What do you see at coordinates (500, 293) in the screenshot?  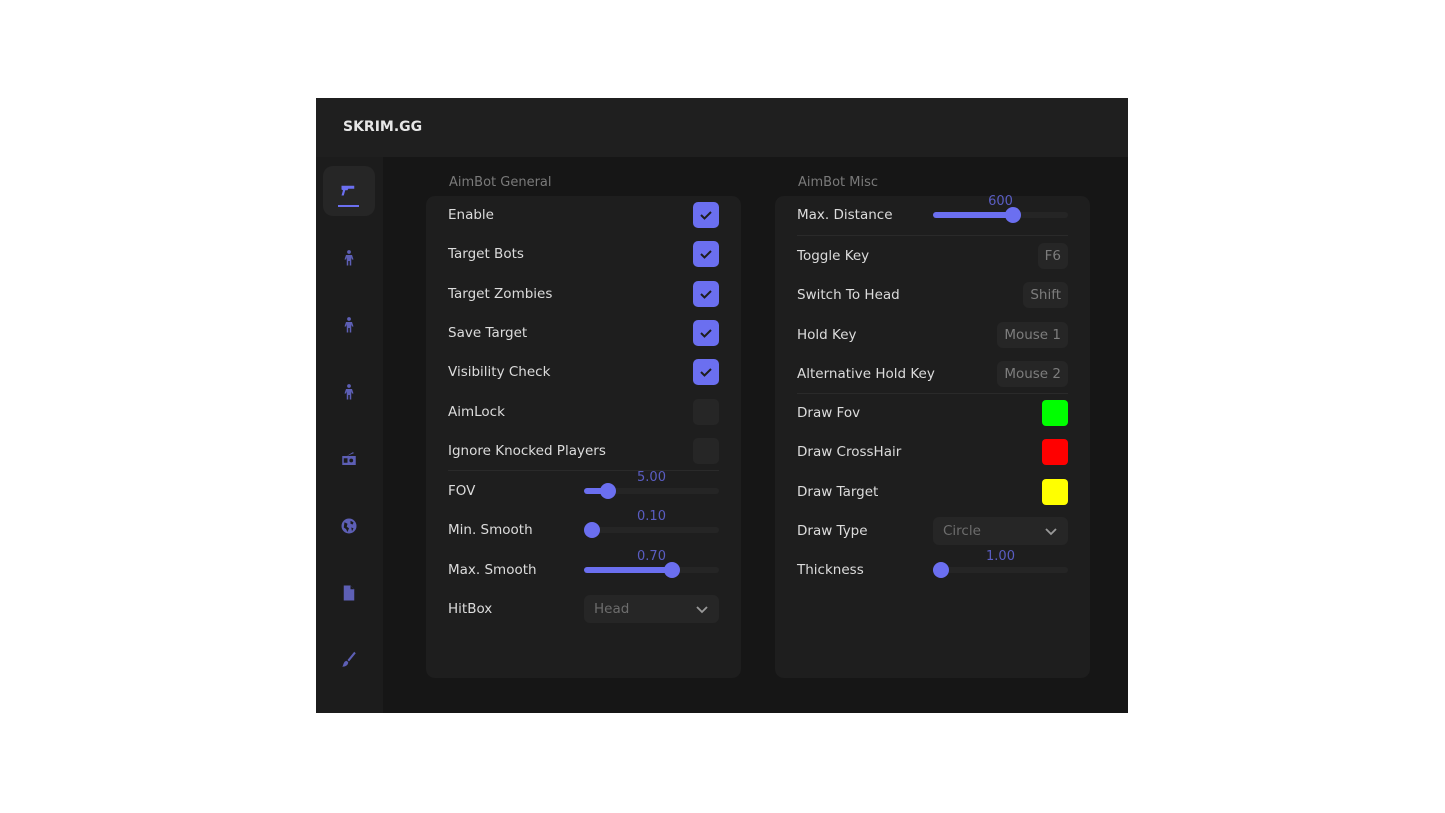 I see `row-label: Target Zombies` at bounding box center [500, 293].